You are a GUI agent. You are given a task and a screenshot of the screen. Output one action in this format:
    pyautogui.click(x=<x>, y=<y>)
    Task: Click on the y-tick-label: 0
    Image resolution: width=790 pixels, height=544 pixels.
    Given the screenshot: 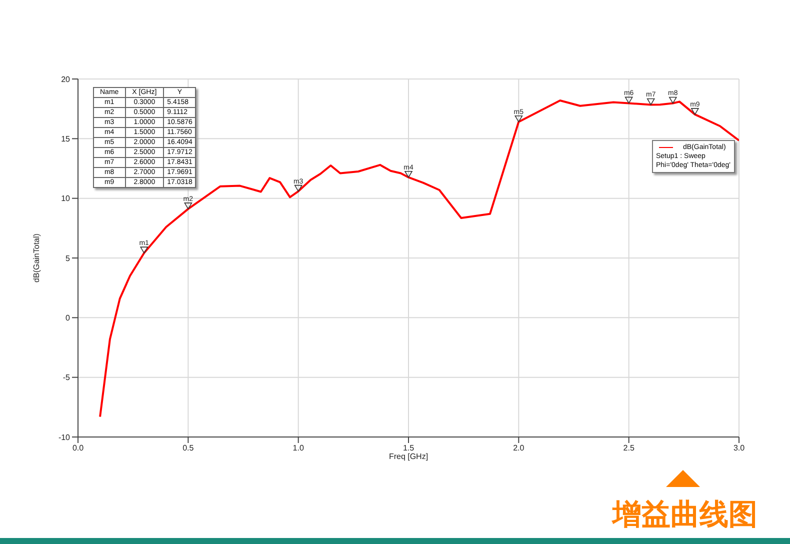 What is the action you would take?
    pyautogui.click(x=68, y=318)
    